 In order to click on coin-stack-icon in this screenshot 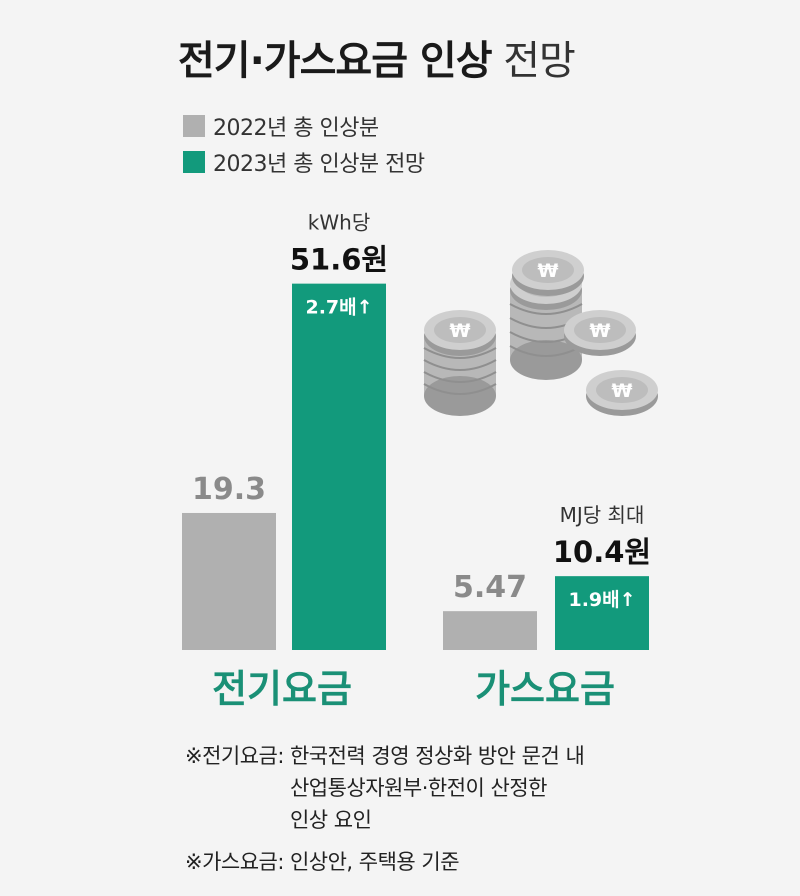, I will do `click(540, 333)`.